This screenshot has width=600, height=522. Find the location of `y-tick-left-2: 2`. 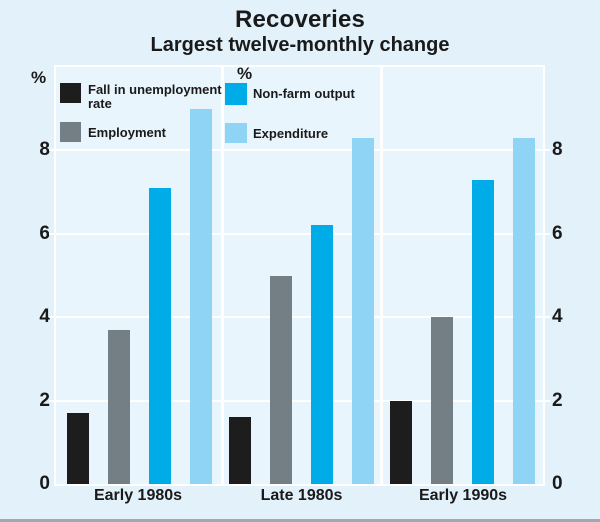

y-tick-left-2: 2 is located at coordinates (44, 400).